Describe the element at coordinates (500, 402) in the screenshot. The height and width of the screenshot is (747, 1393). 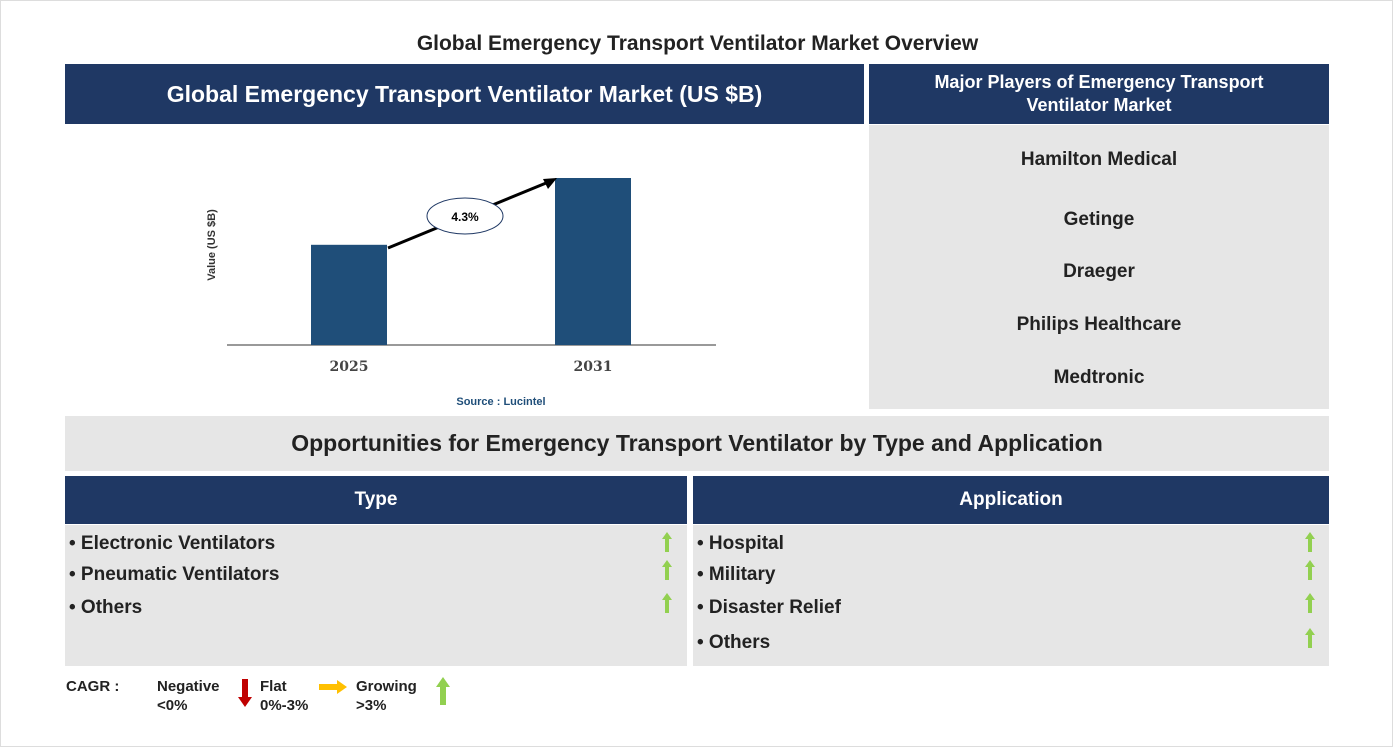
I see `source-label: Source : Lucintel` at that location.